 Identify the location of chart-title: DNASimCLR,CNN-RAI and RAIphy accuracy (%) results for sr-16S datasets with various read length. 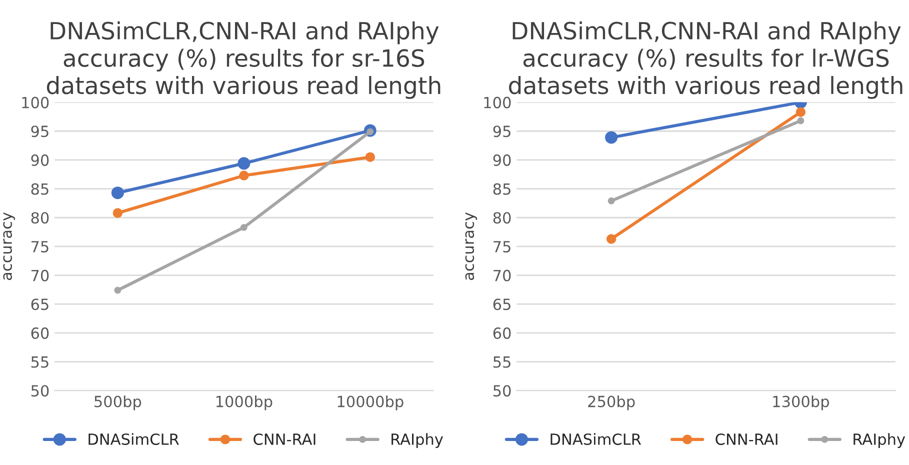
(243, 60).